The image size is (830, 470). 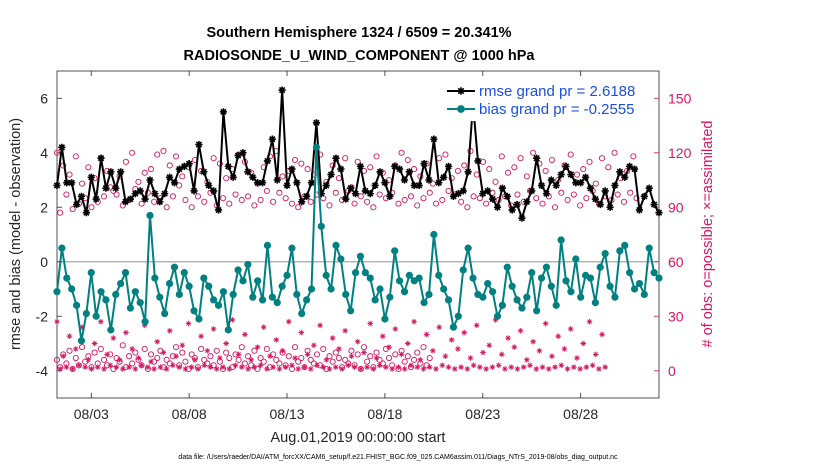 What do you see at coordinates (360, 56) in the screenshot?
I see `chart-title-line2: RADIOSONDE_U_WIND_COMPONENT @ 1000 hPa` at bounding box center [360, 56].